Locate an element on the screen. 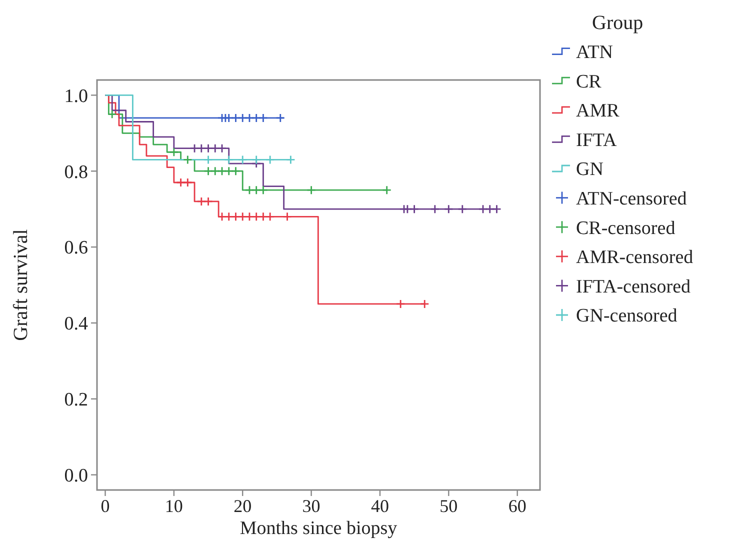  legend-label: CR-censored is located at coordinates (626, 228).